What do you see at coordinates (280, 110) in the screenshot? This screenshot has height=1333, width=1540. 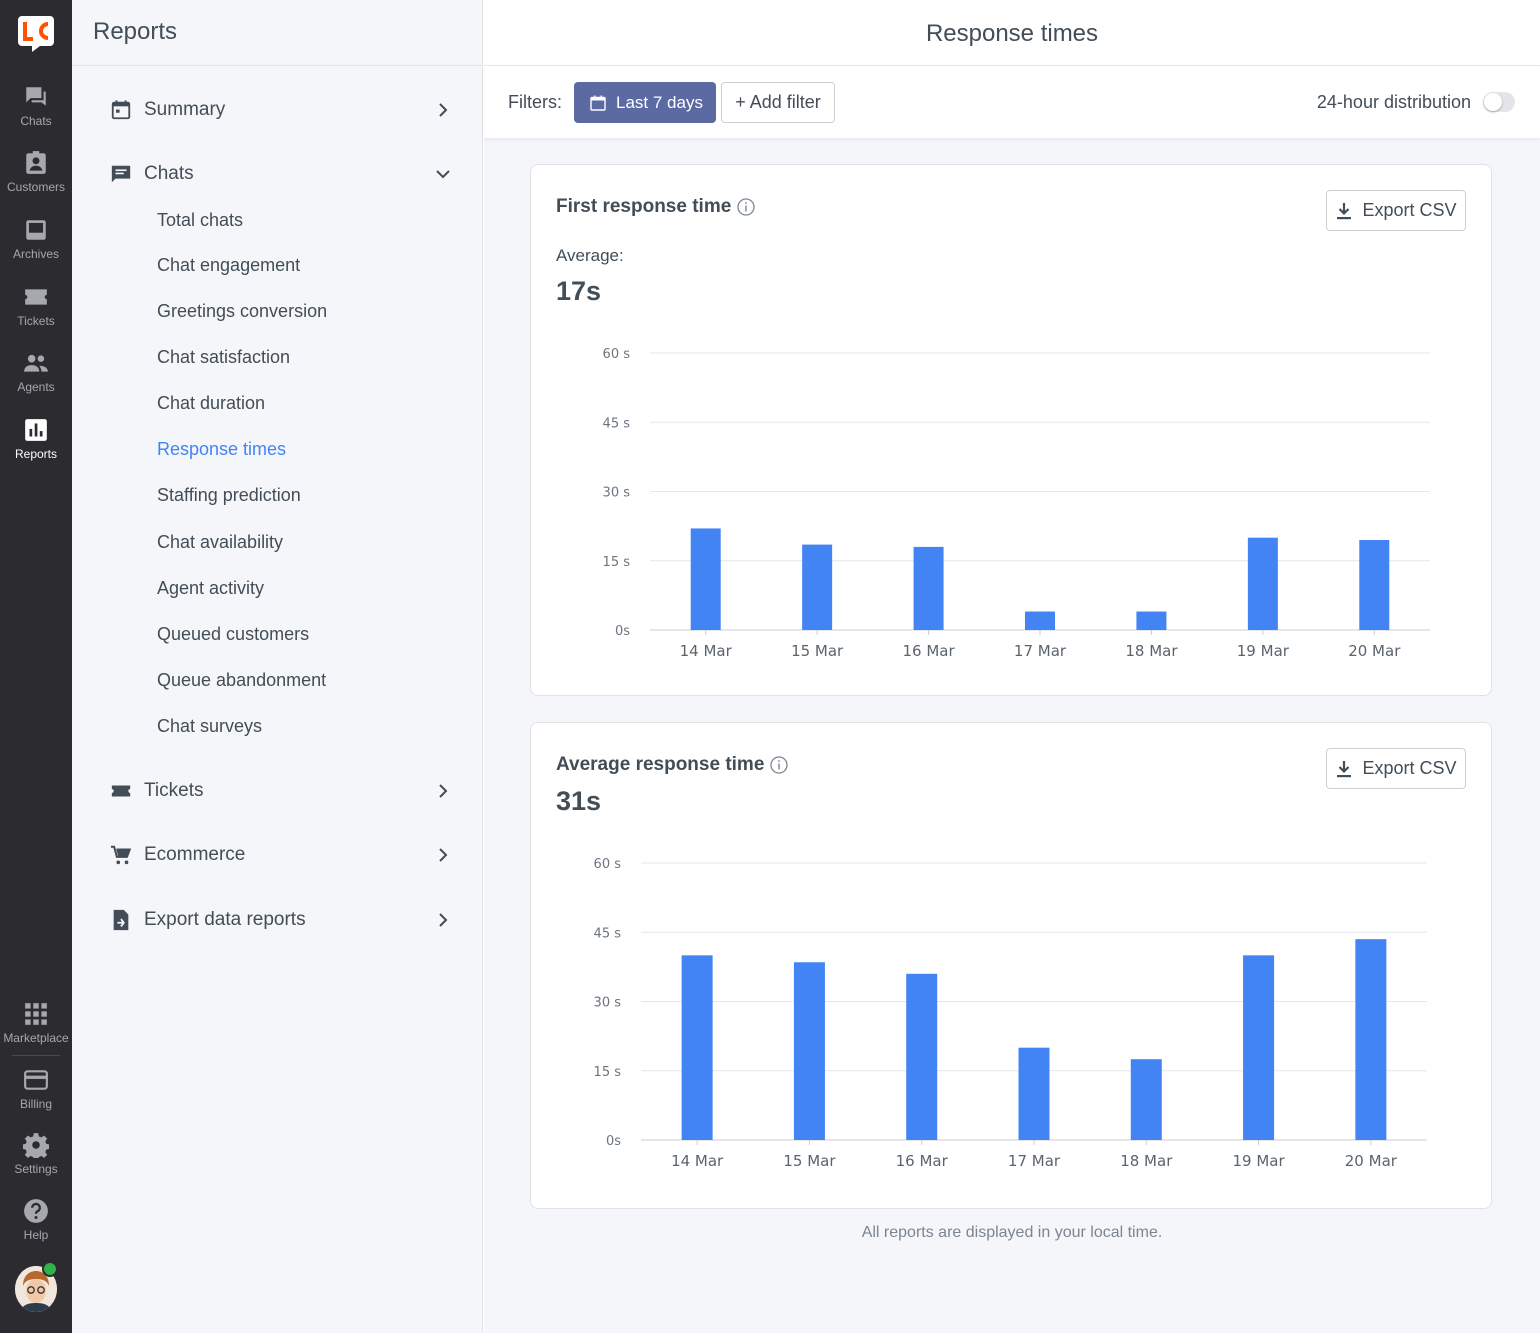 I see `nav-group-summary: Summary` at bounding box center [280, 110].